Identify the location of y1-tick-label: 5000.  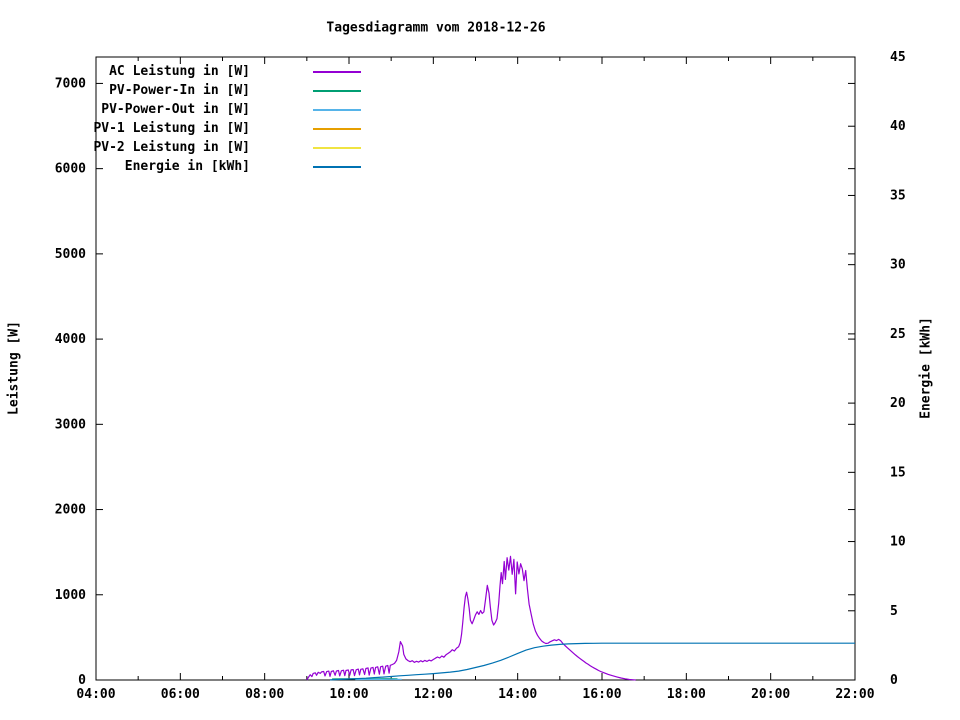
(70, 254).